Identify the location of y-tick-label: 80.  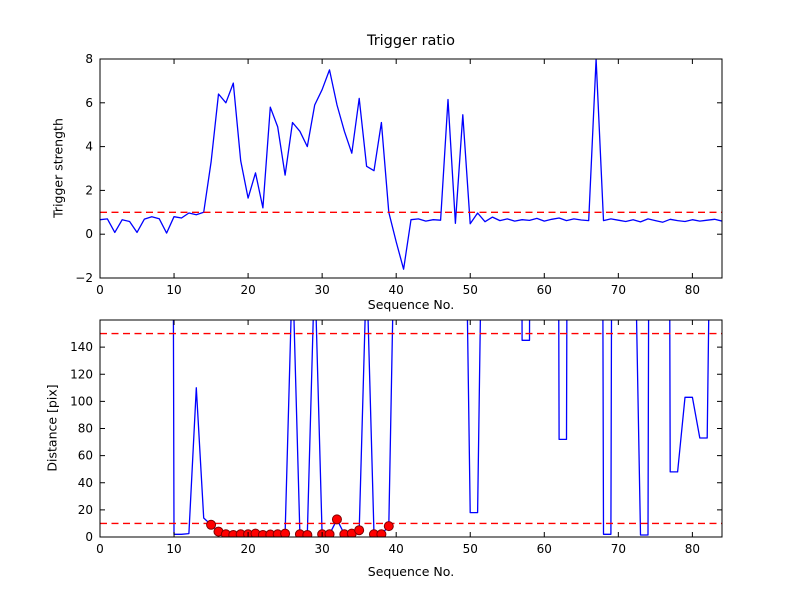
(85, 429).